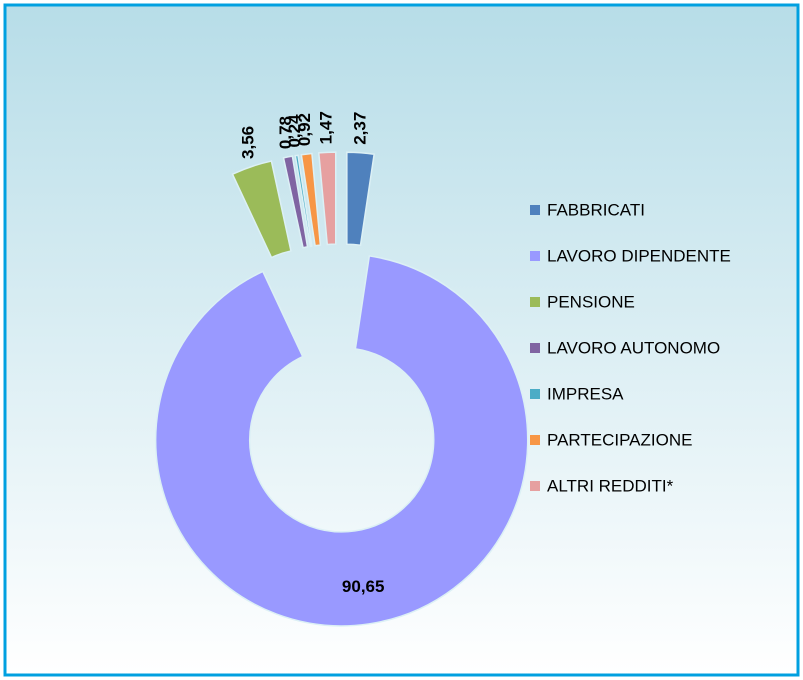 This screenshot has height=680, width=803. Describe the element at coordinates (285, 132) in the screenshot. I see `data-label: 0,78` at that location.